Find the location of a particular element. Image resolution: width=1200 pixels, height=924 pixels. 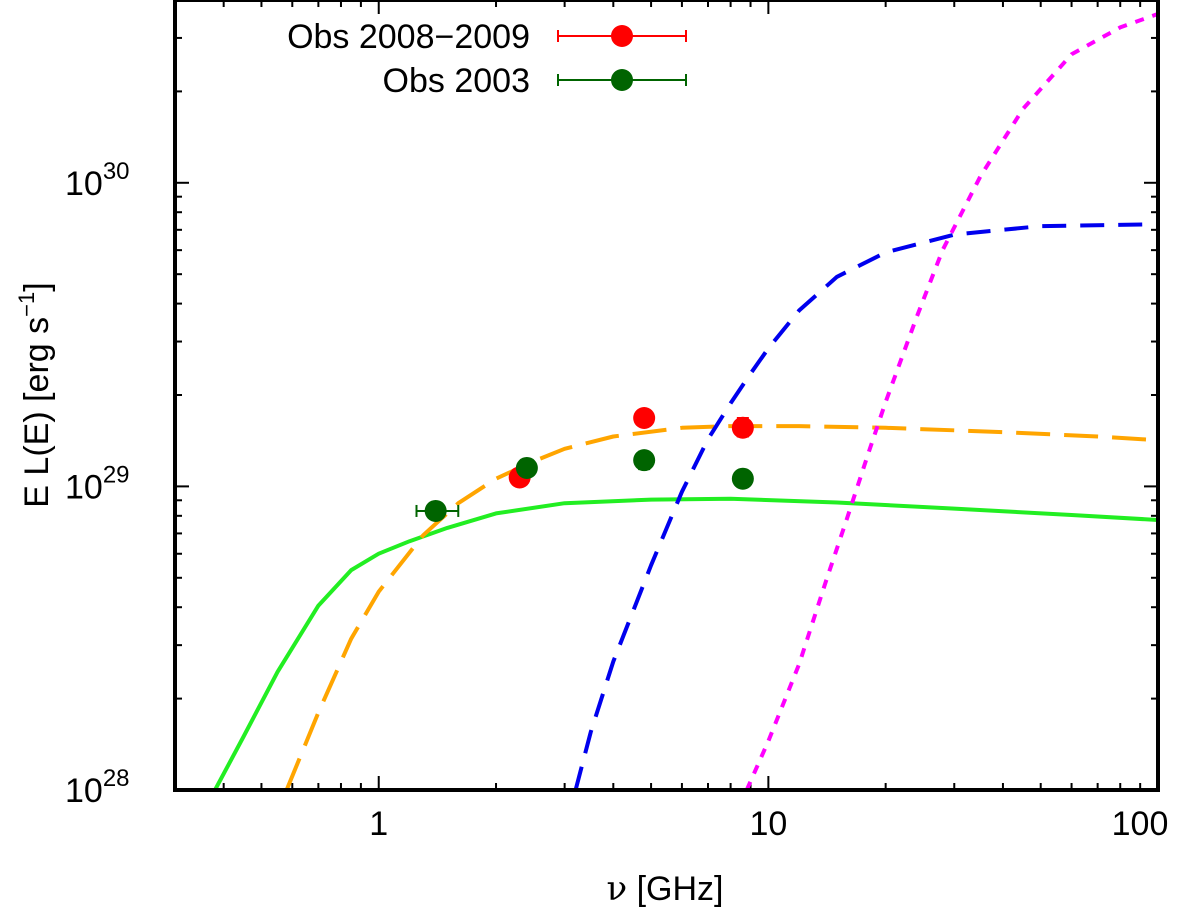

legend-label: Obs 2003 is located at coordinates (456, 81).